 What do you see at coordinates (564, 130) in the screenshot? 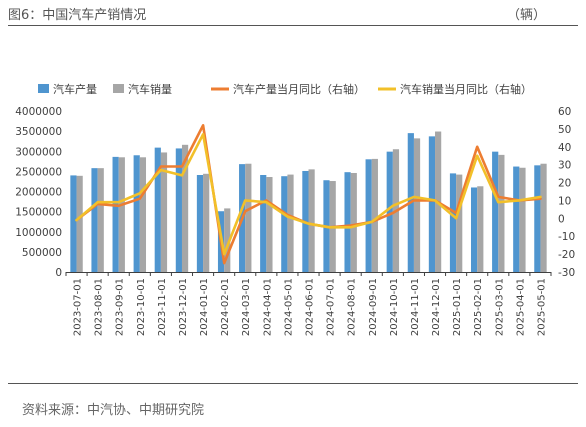
I see `right-tick-label: 50` at bounding box center [564, 130].